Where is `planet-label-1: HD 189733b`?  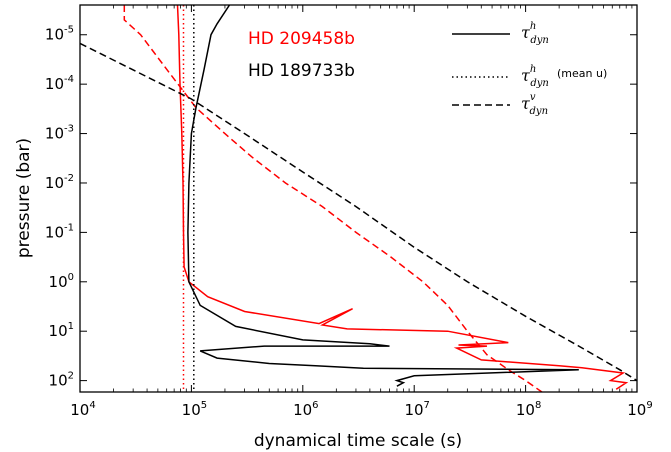
planet-label-1: HD 189733b is located at coordinates (301, 71).